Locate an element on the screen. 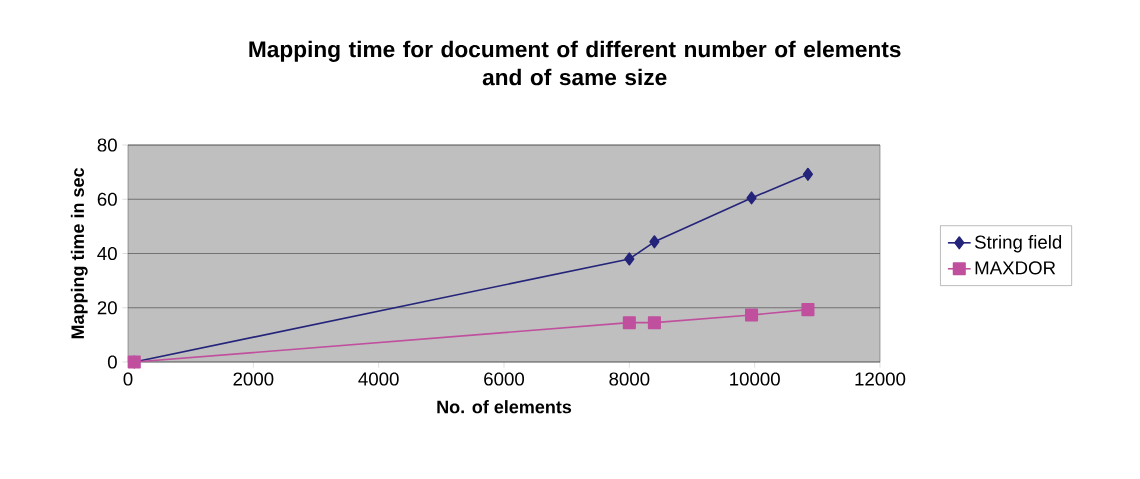  x-tick-label: 12000 is located at coordinates (880, 379).